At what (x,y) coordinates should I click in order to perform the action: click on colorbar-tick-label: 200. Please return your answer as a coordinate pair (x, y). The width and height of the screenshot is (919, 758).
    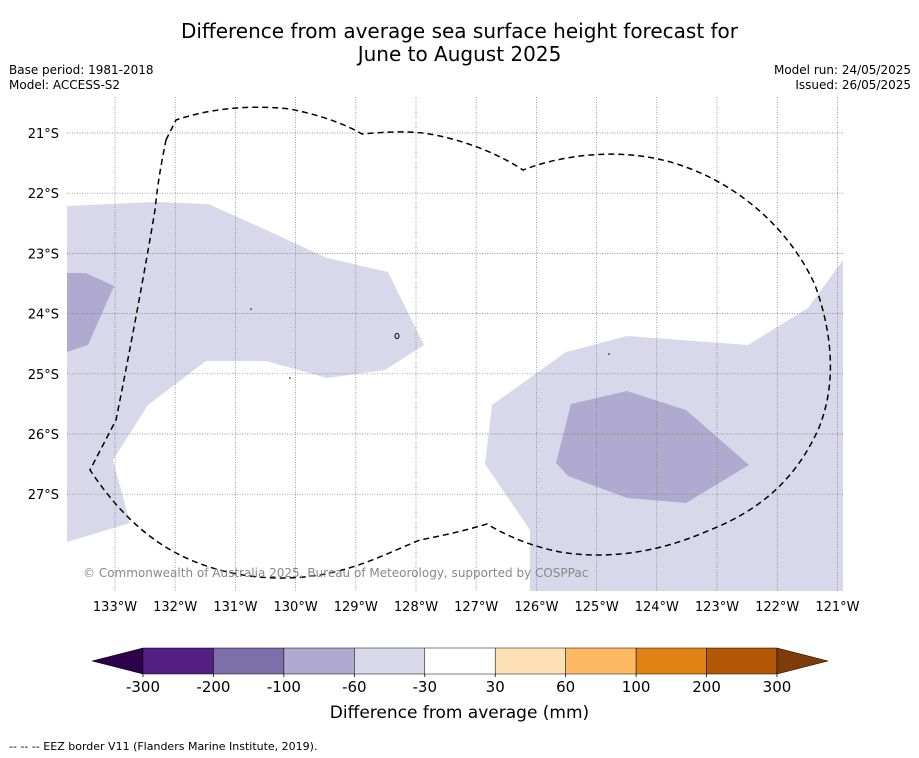
    Looking at the image, I should click on (706, 687).